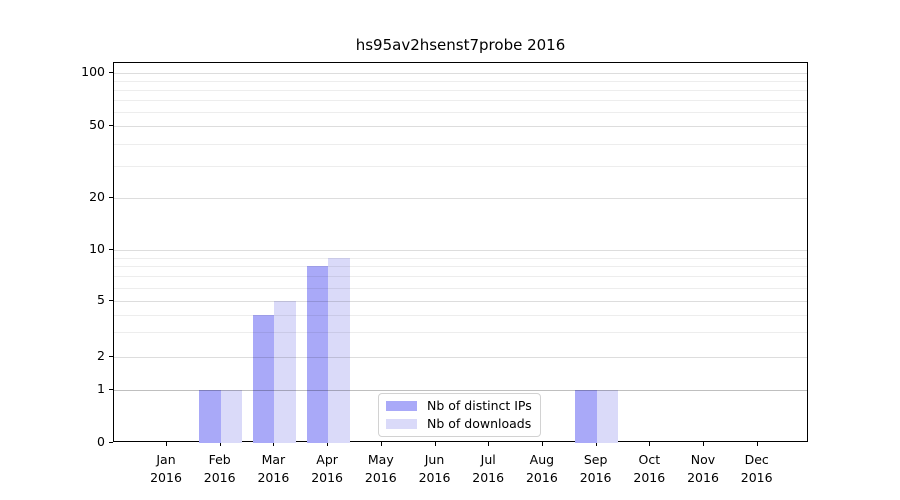 The height and width of the screenshot is (500, 900). What do you see at coordinates (97, 248) in the screenshot?
I see `y-tick-label-10: 10` at bounding box center [97, 248].